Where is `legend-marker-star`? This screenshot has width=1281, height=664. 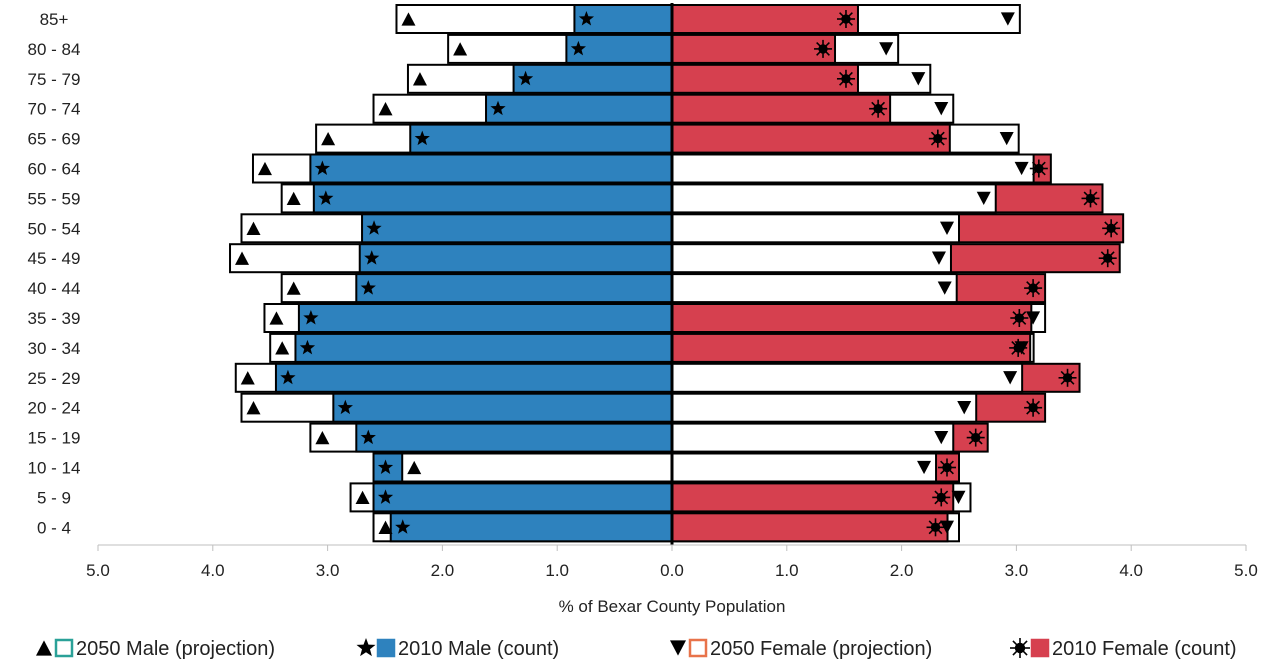
legend-marker-star is located at coordinates (366, 647).